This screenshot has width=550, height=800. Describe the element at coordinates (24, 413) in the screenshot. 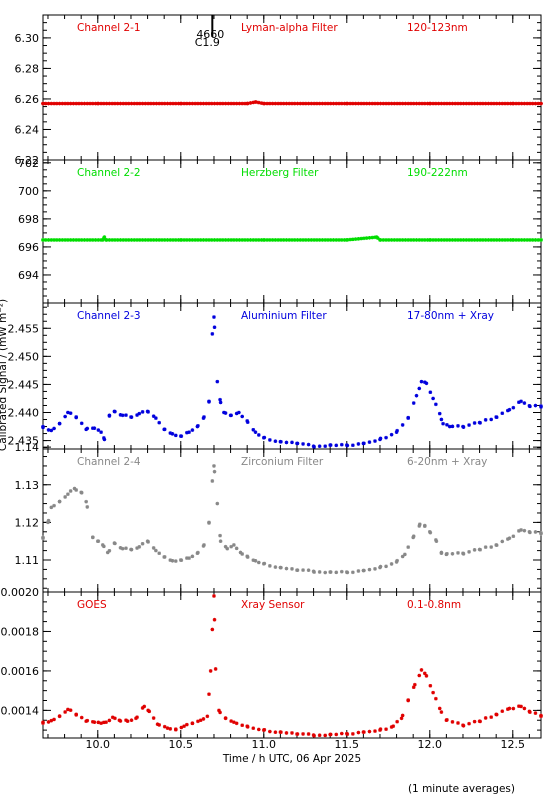

I see `y-tick-label: 2.440` at that location.